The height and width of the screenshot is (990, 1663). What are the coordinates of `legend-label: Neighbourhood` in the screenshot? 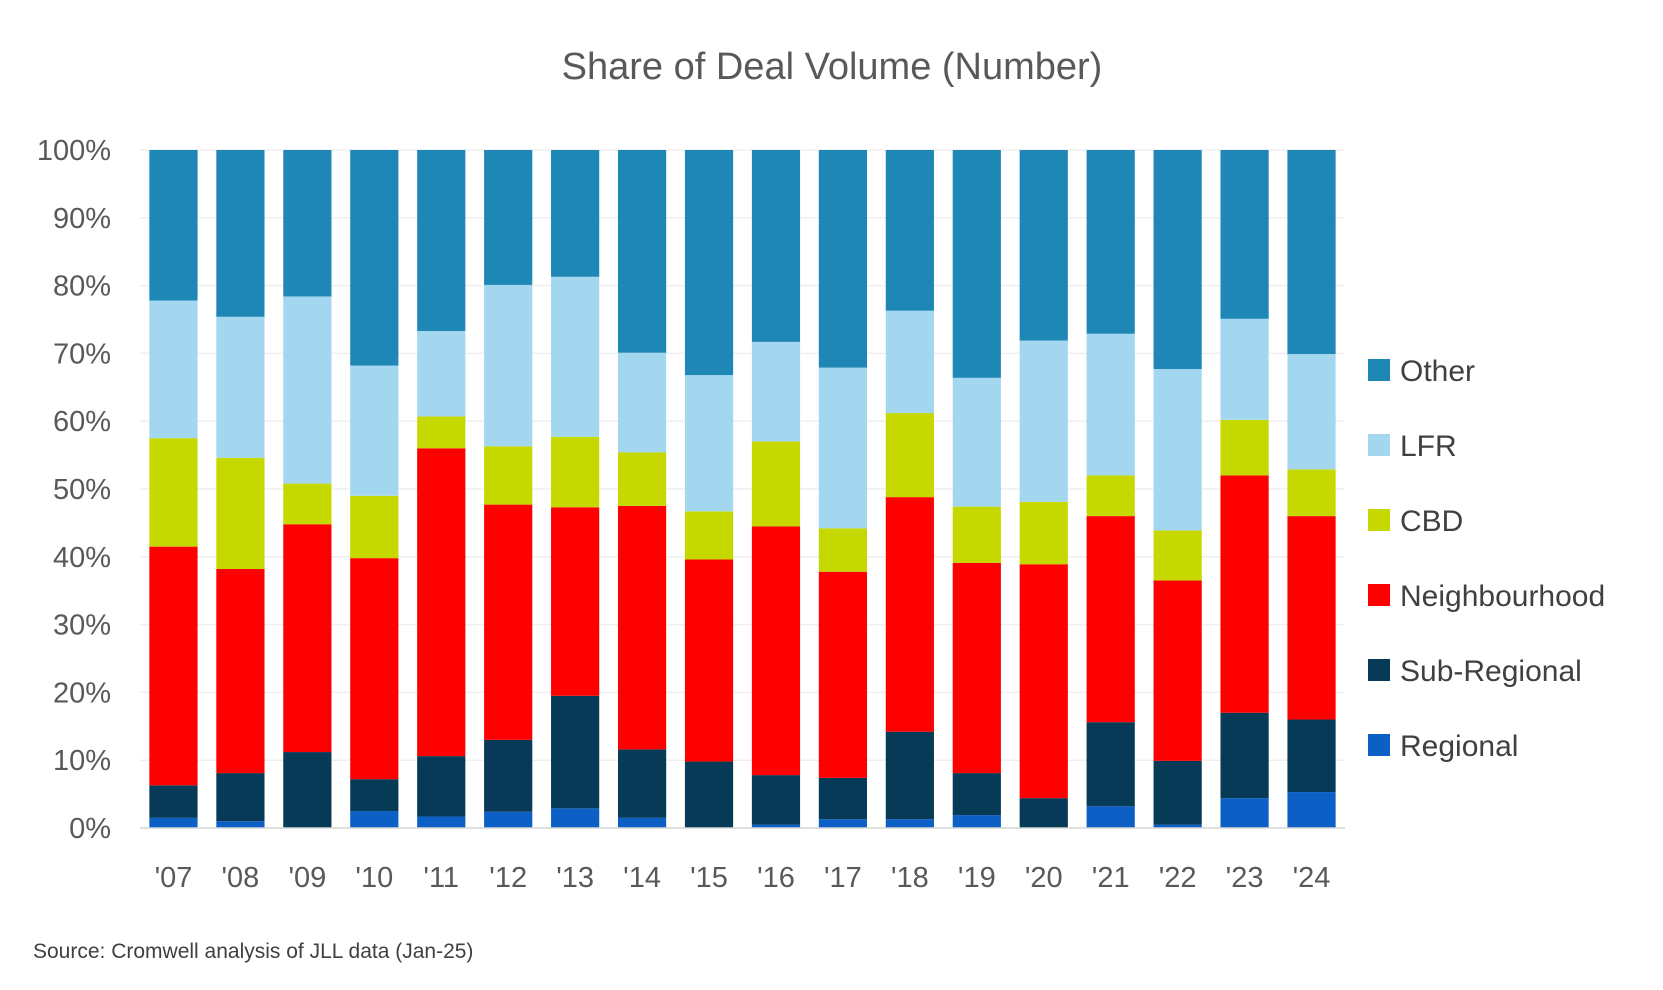 It's located at (1502, 596).